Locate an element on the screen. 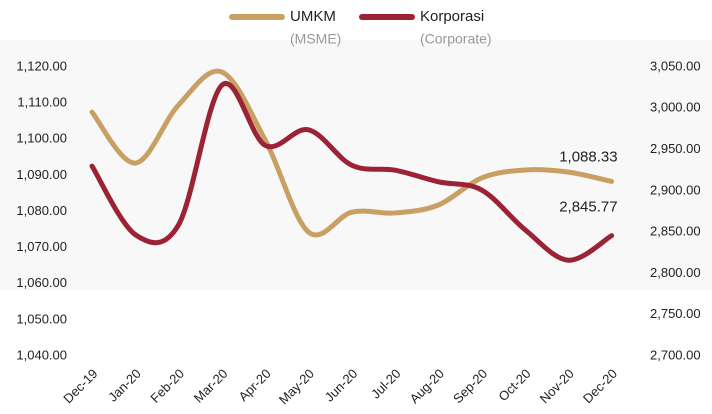  legend-subtitle: (MSME) is located at coordinates (315, 39).